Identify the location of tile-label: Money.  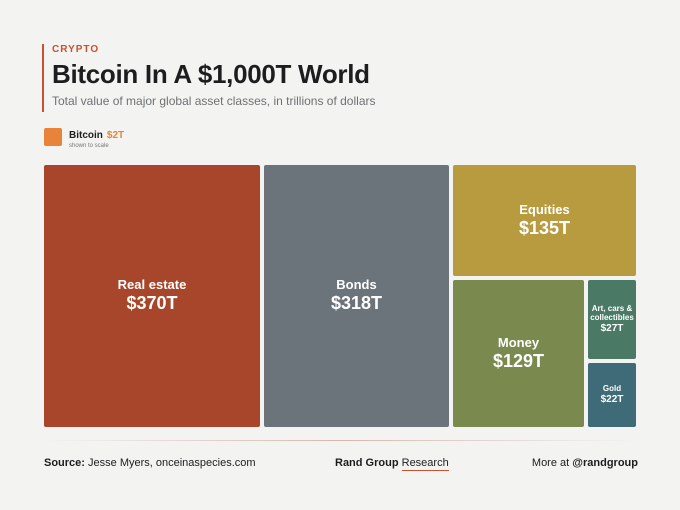
(518, 342).